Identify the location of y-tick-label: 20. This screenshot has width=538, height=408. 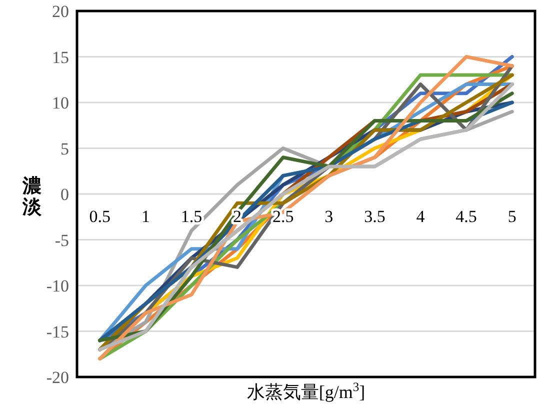
(60, 11).